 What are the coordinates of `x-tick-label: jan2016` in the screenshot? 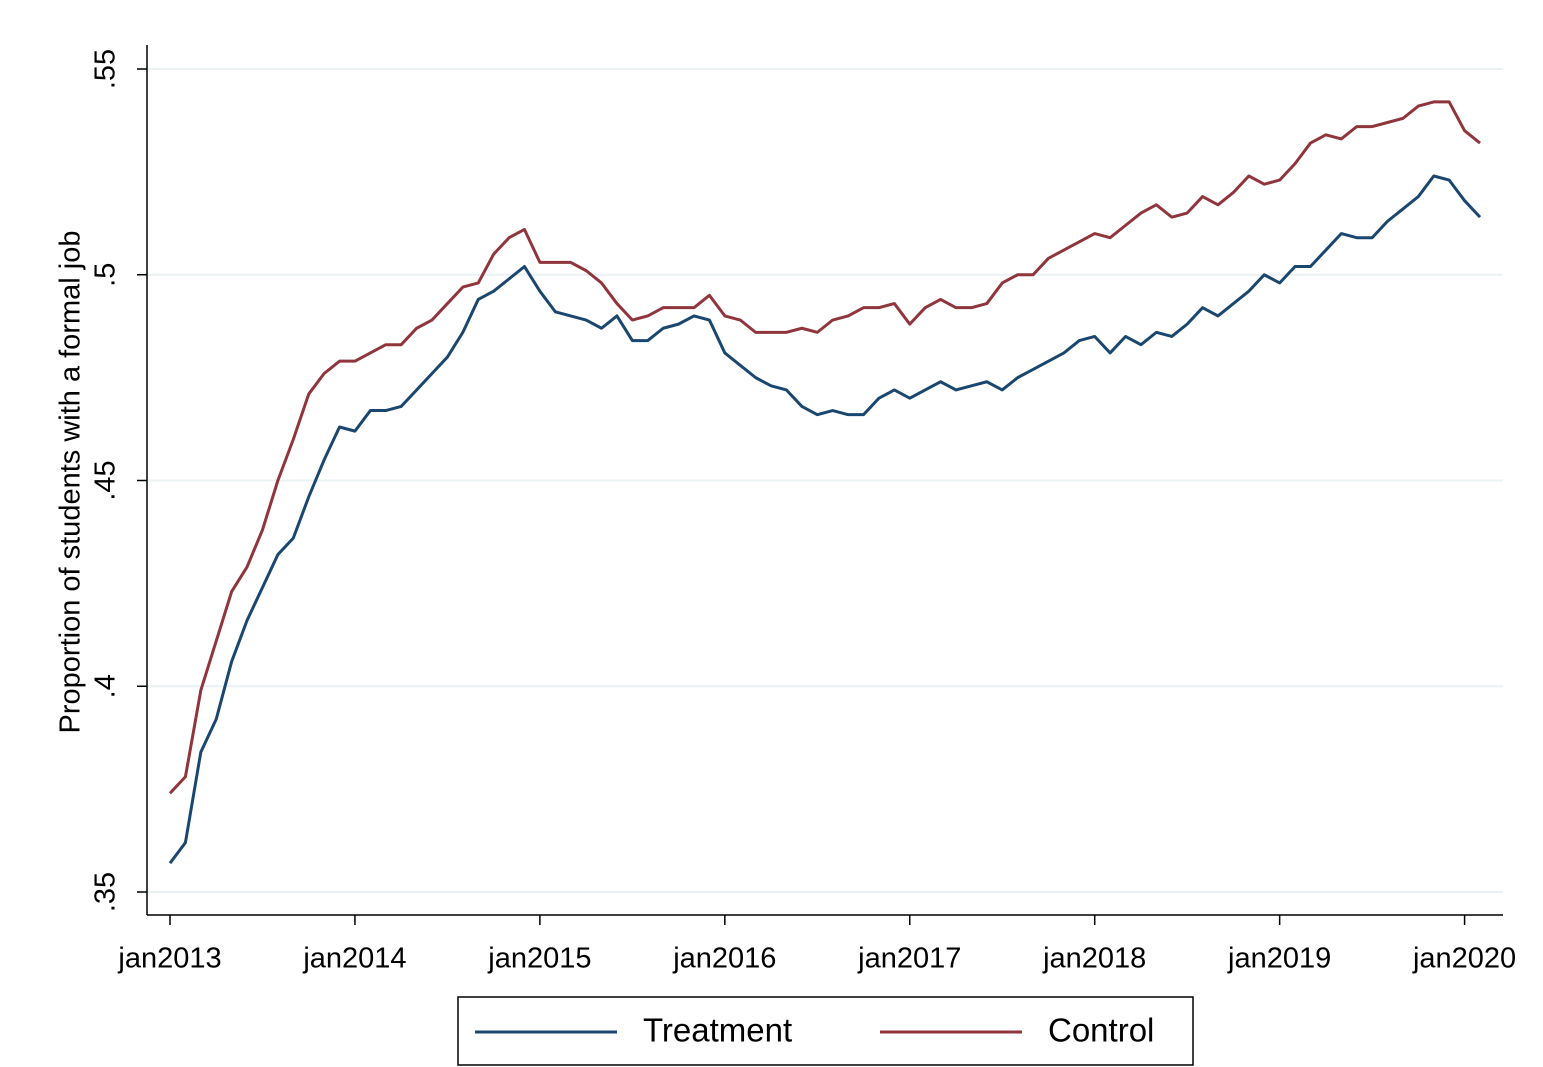 It's located at (724, 959).